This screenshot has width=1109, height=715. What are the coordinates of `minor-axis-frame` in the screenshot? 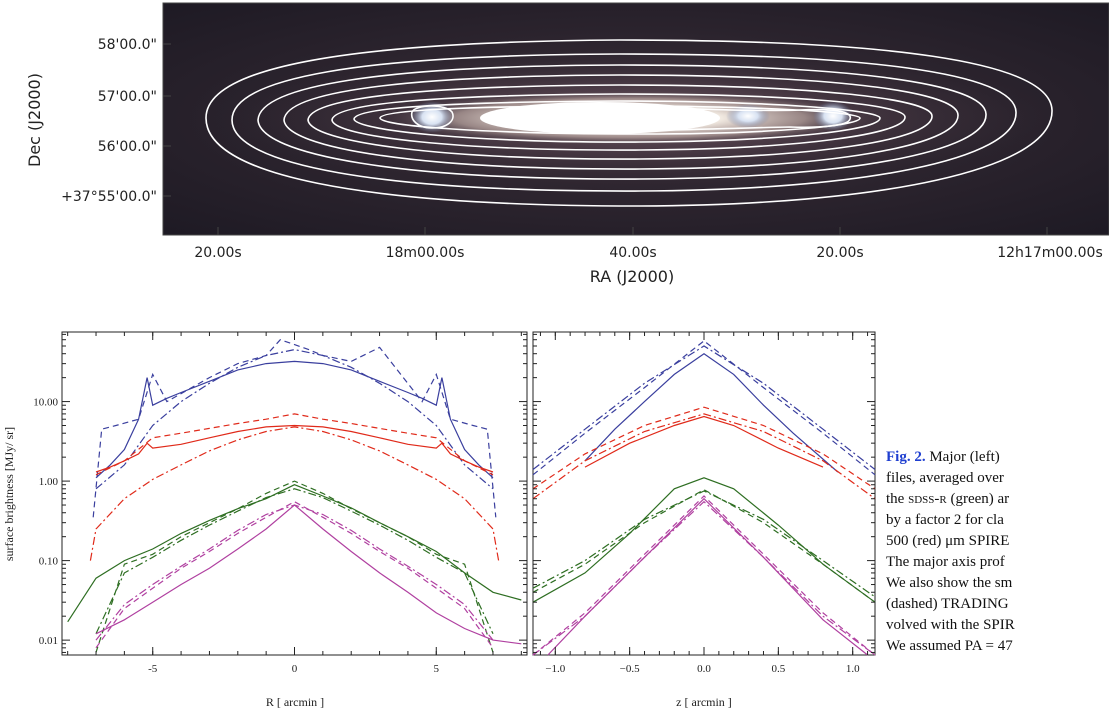 It's located at (704, 493).